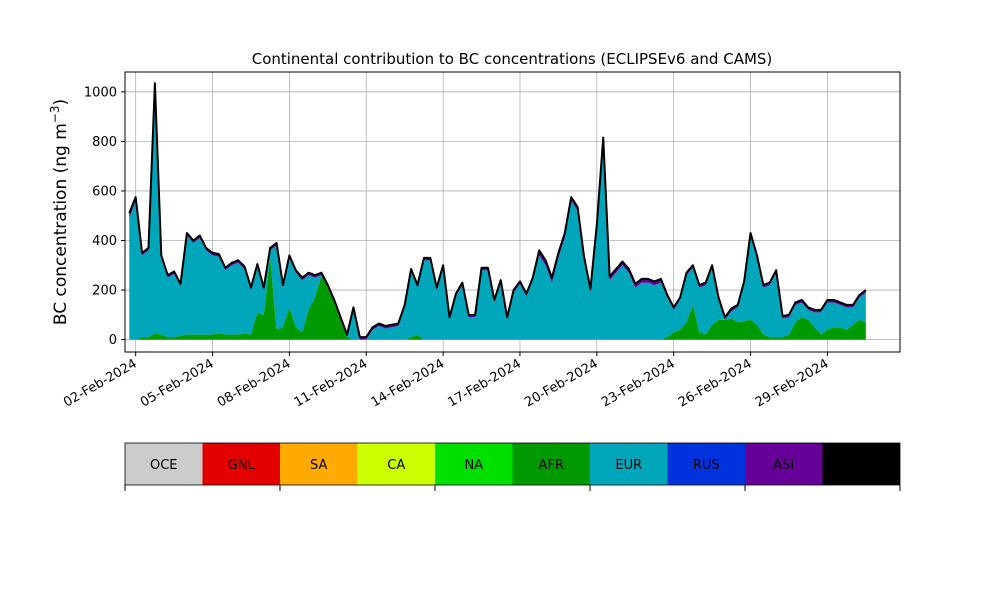  I want to click on legend-frame, so click(512, 464).